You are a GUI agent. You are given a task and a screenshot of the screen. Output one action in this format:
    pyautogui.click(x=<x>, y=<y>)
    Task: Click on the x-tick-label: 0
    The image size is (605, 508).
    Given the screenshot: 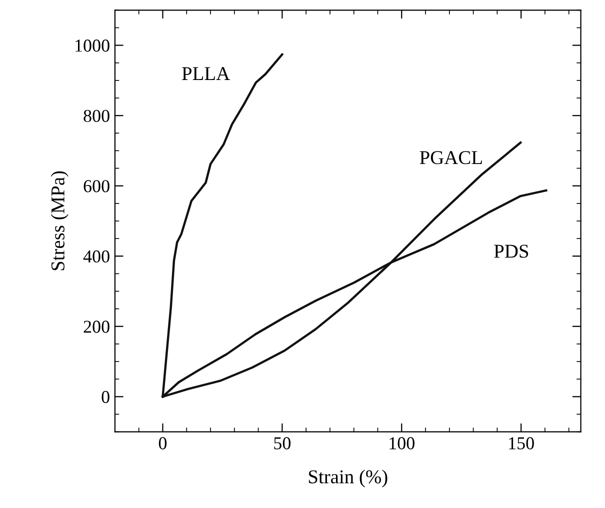 What is the action you would take?
    pyautogui.click(x=162, y=443)
    